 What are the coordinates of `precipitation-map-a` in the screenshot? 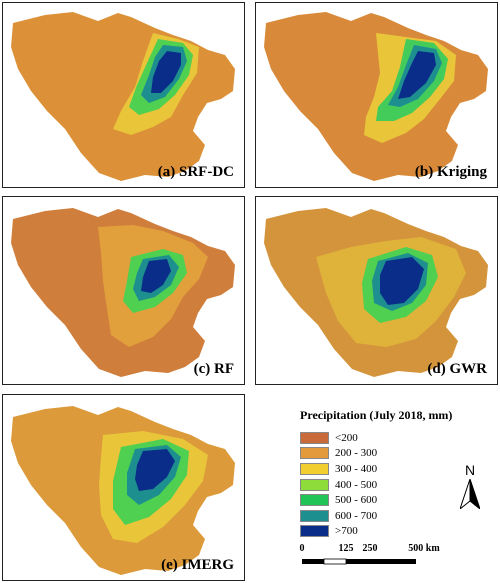 It's located at (123, 96).